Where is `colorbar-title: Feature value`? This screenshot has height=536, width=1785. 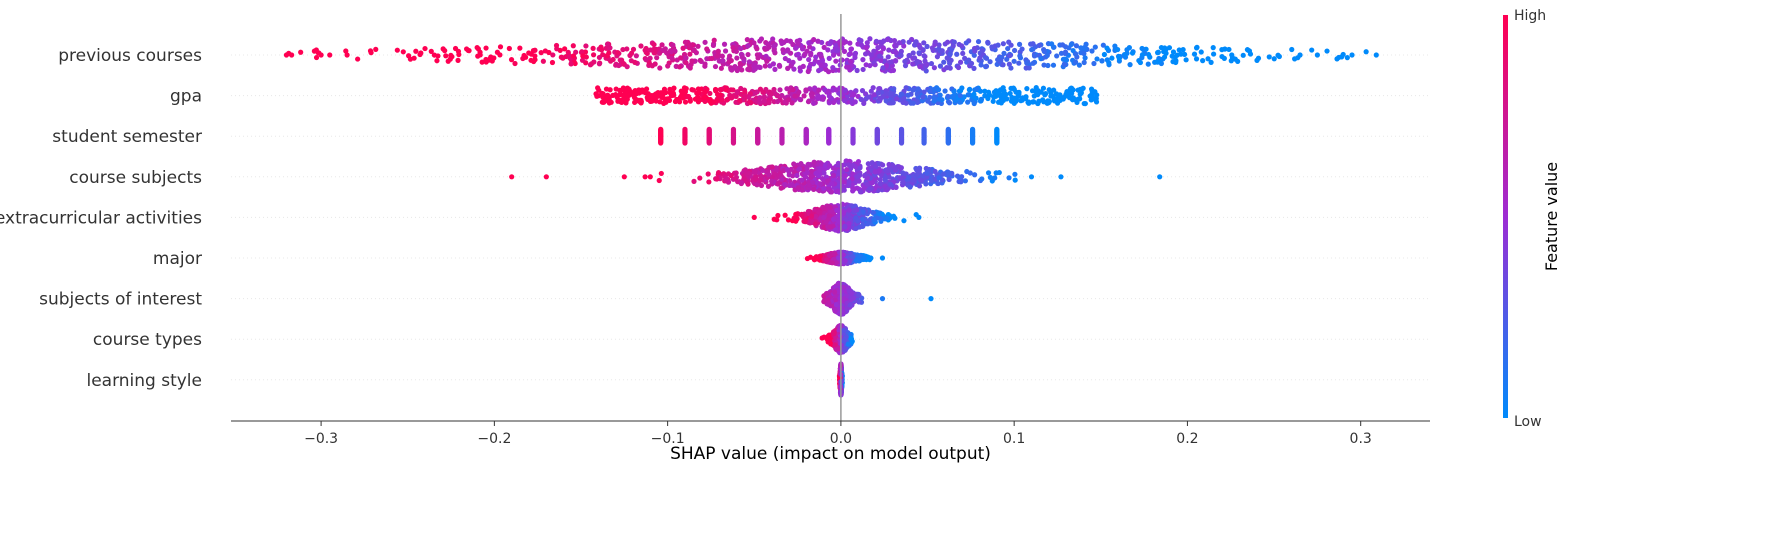
colorbar-title: Feature value is located at coordinates (1551, 216).